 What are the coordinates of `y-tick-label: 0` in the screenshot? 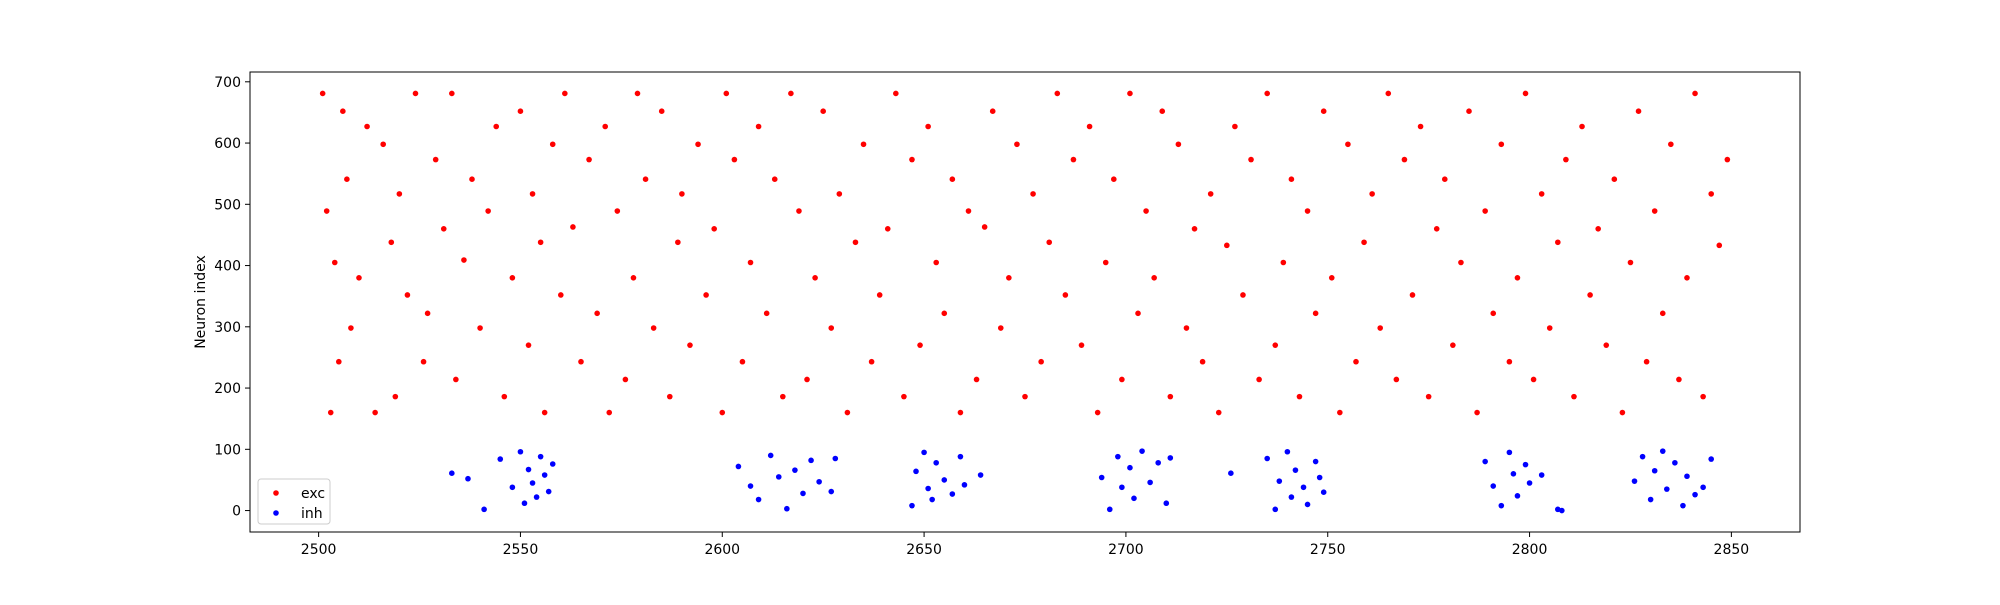 It's located at (236, 512).